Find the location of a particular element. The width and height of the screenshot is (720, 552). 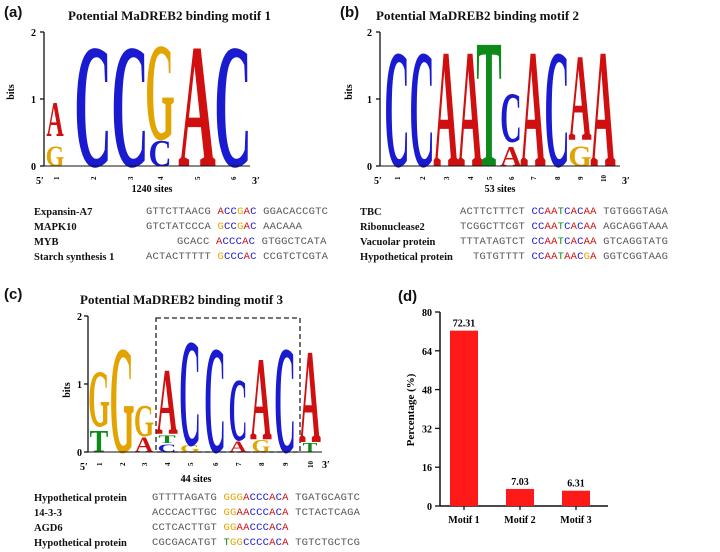

table-row: AGD6 CCTCACTTGT GGAACCCACA is located at coordinates (197, 528).